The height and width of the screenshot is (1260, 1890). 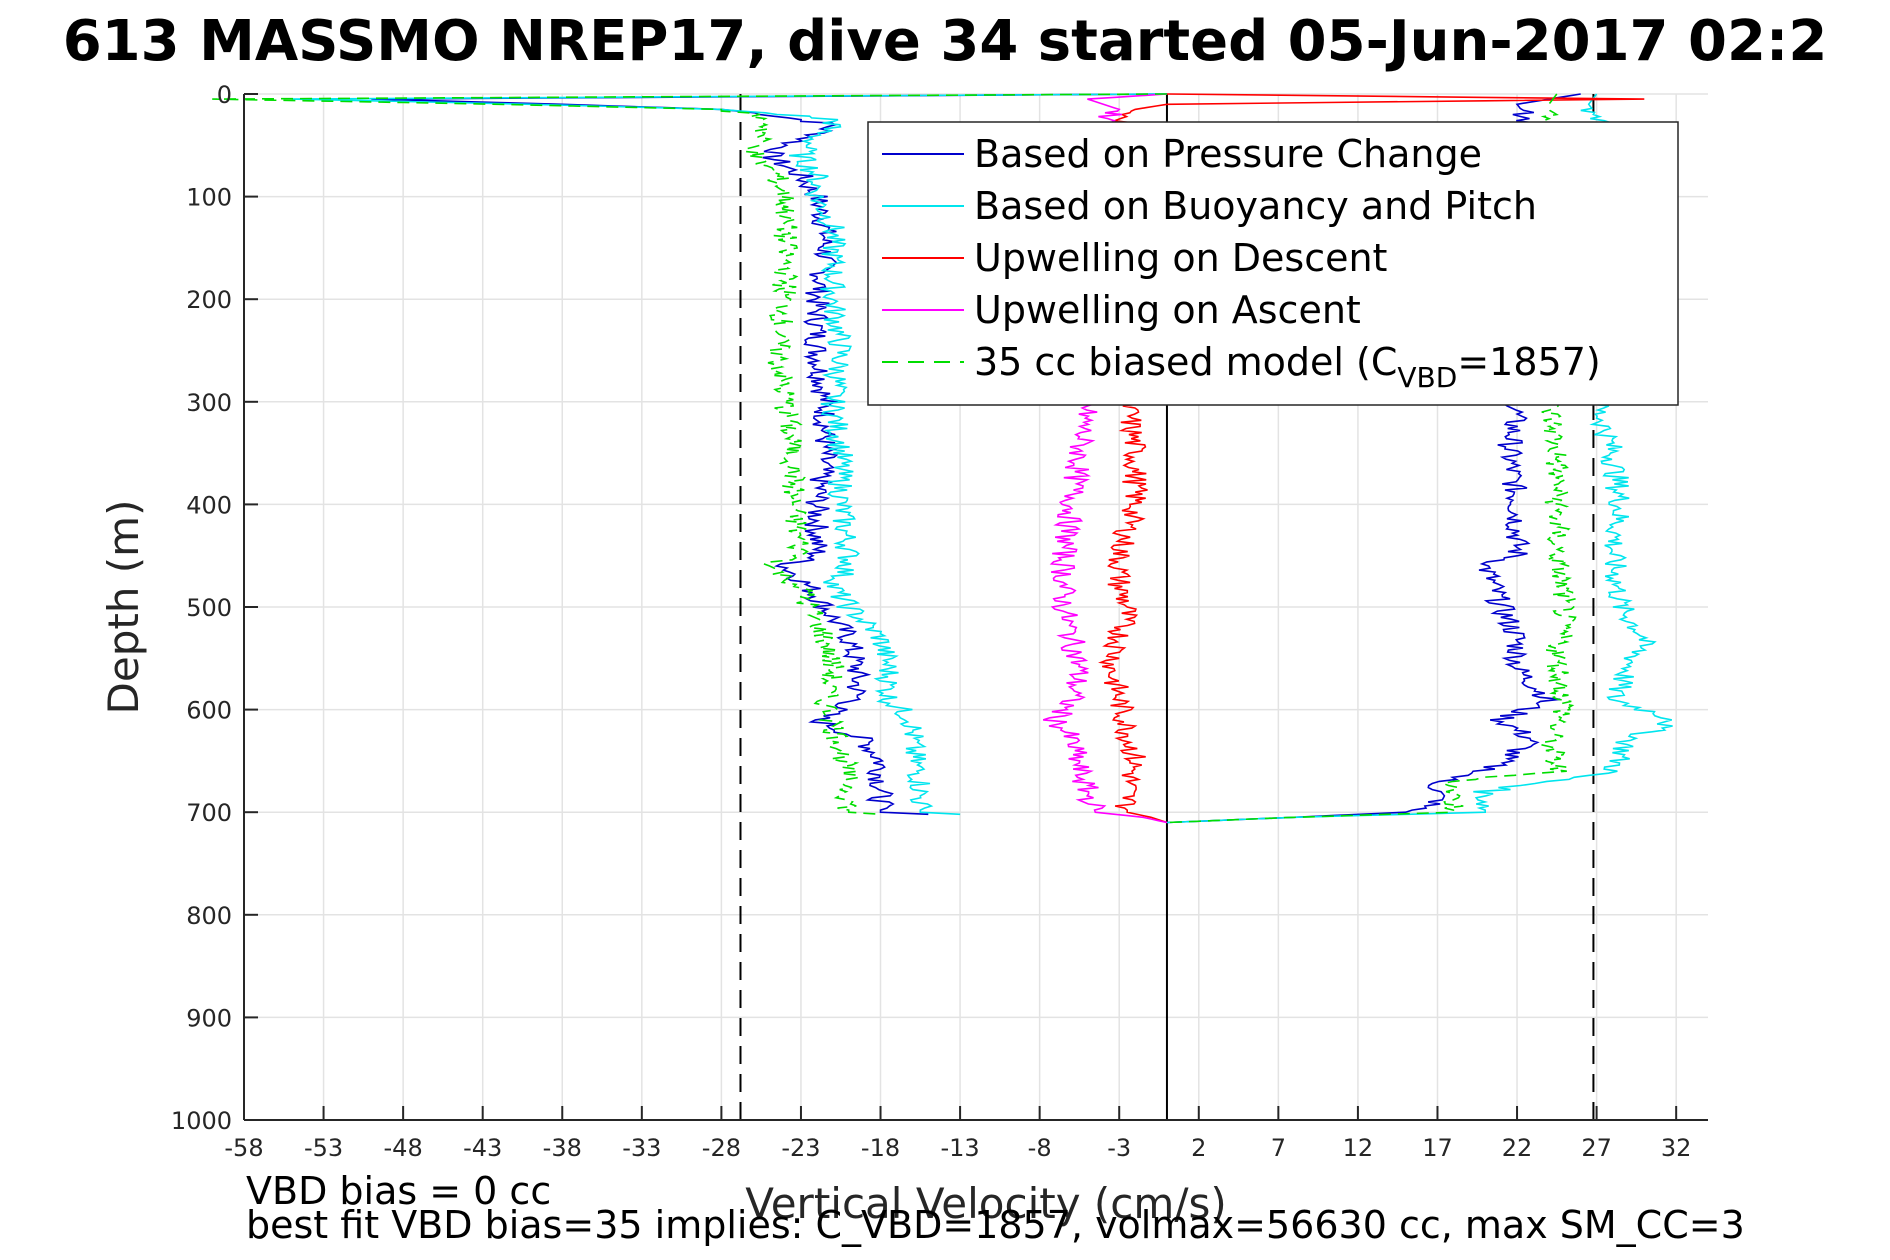 What do you see at coordinates (880, 1148) in the screenshot?
I see `x-tick-label: -18` at bounding box center [880, 1148].